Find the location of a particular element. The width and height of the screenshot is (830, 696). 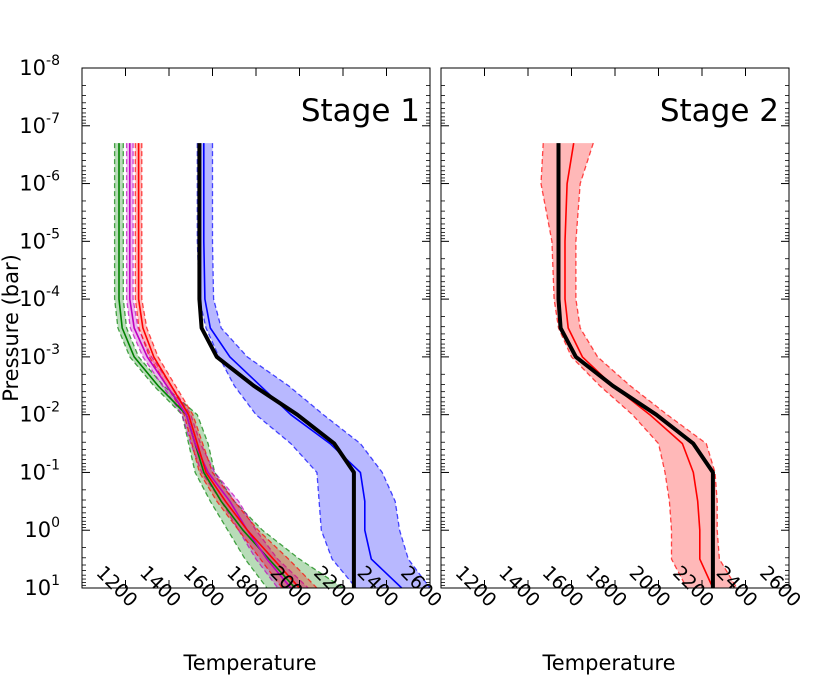

y-tick-label: 10⁻⁷ is located at coordinates (39, 124).